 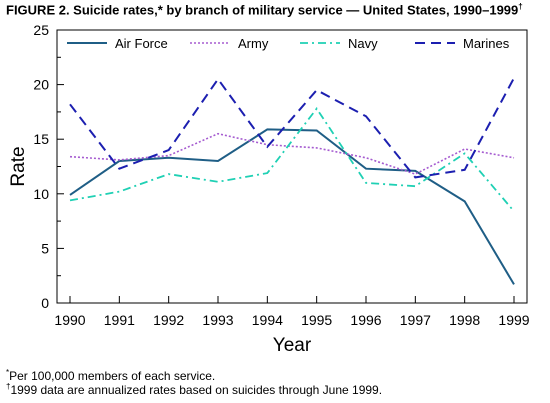 What do you see at coordinates (45, 248) in the screenshot?
I see `y-tick-label: 5` at bounding box center [45, 248].